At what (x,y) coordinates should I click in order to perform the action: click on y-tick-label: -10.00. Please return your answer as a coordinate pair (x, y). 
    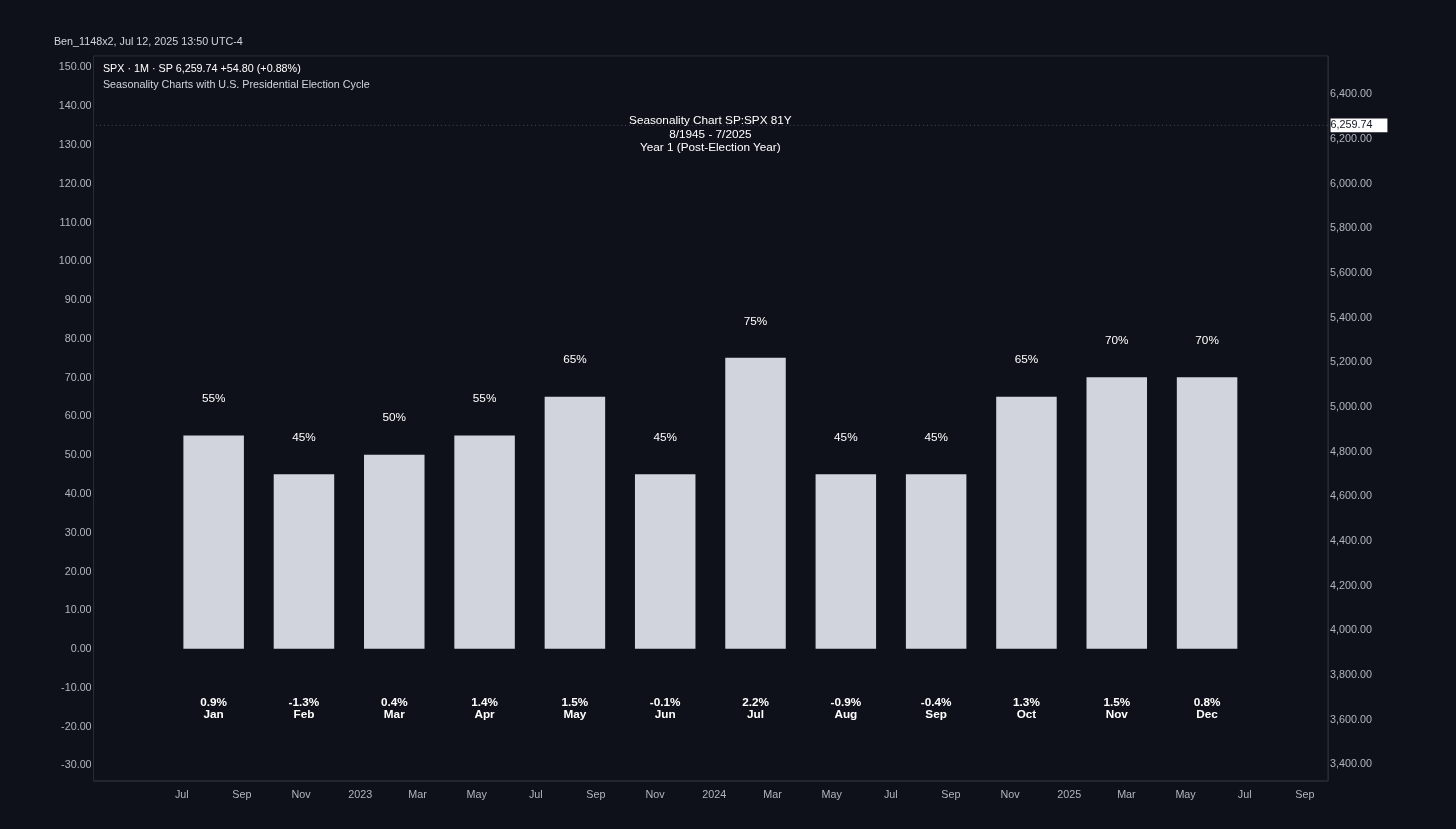
    Looking at the image, I should click on (76, 686).